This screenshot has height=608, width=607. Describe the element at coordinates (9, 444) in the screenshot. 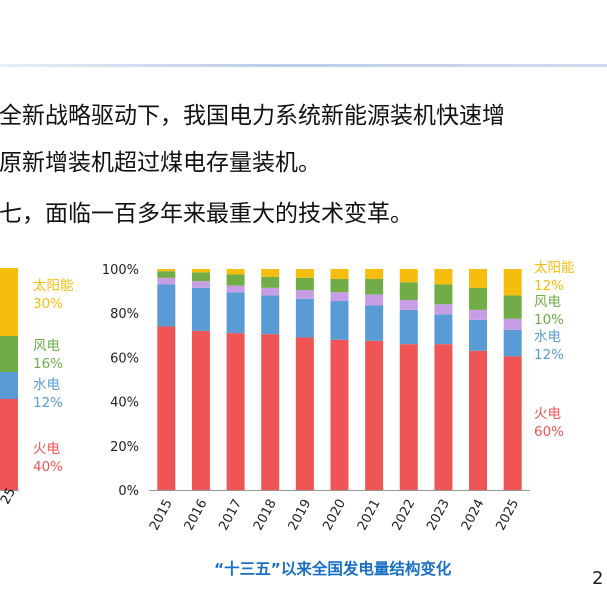

I see `left-bar-thermal` at that location.